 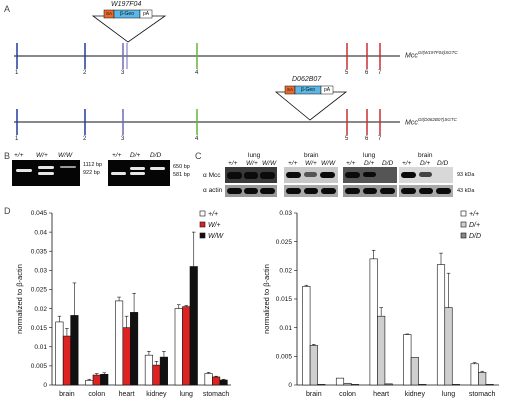 I want to click on allele-2-name: MccGt(D062B07)SGTC, so click(x=431, y=122).